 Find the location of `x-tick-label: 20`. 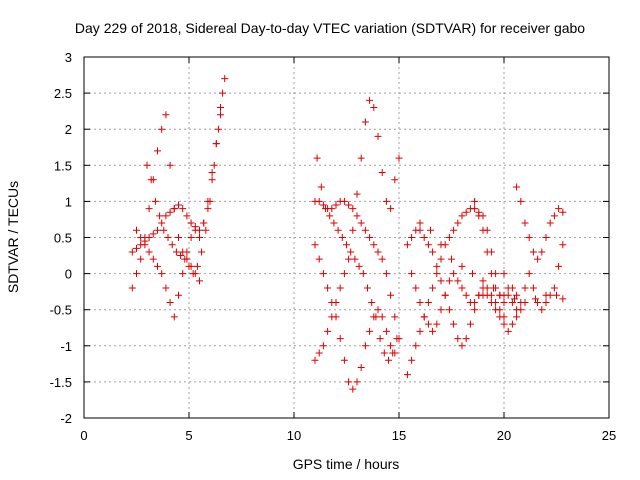

x-tick-label: 20 is located at coordinates (504, 435).